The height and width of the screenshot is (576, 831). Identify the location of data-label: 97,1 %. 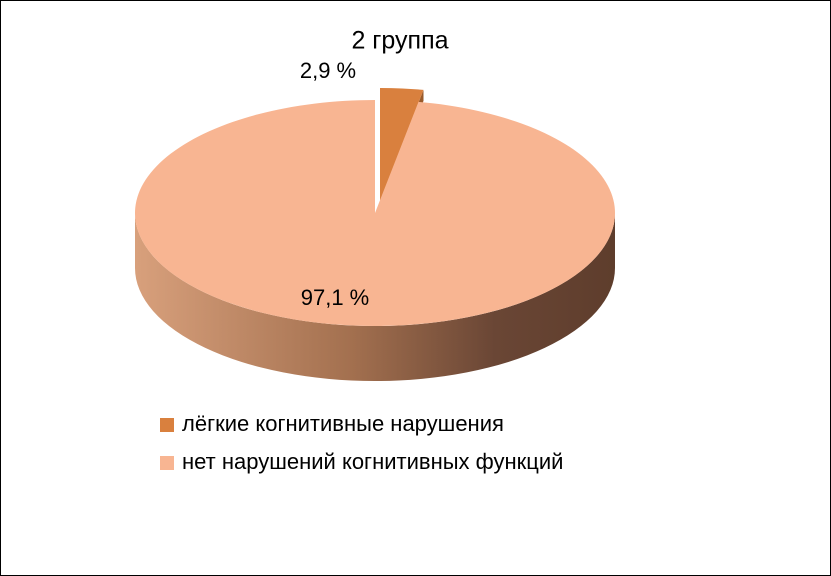
(335, 297).